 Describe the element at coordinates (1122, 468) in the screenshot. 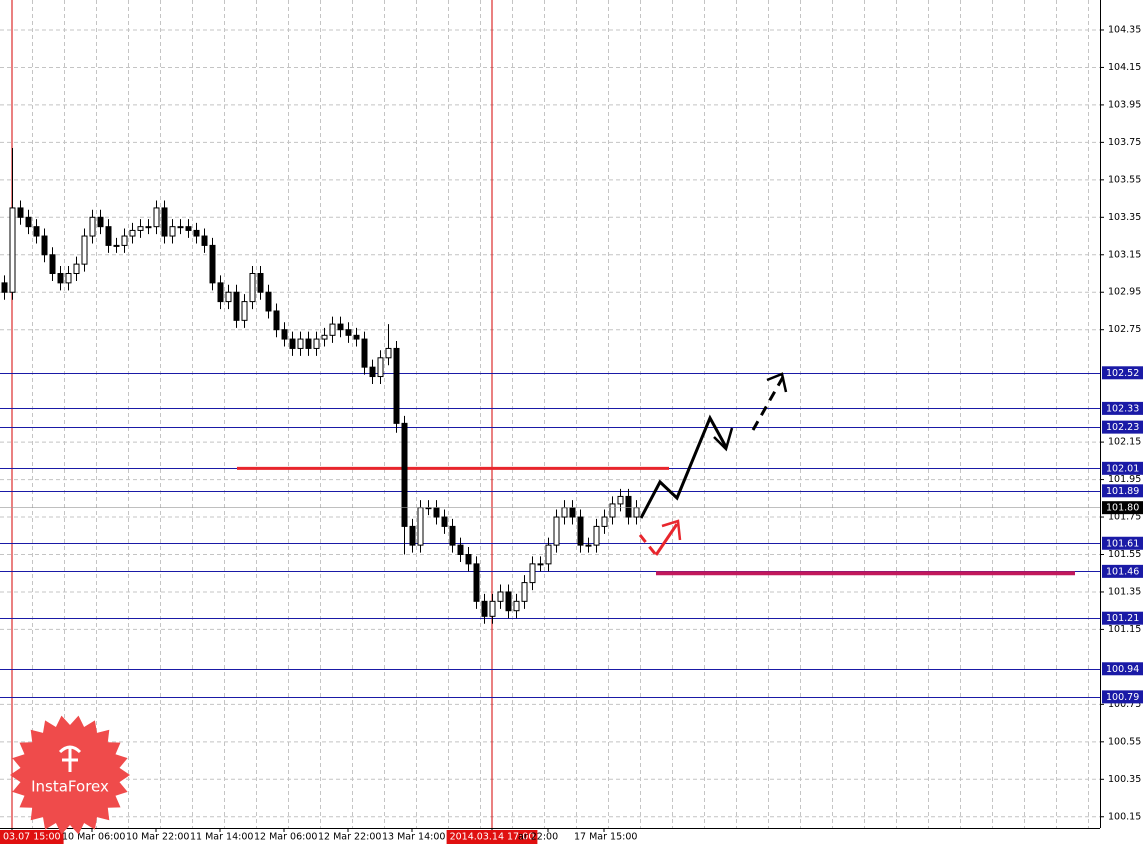

I see `level-label: 102.01` at that location.